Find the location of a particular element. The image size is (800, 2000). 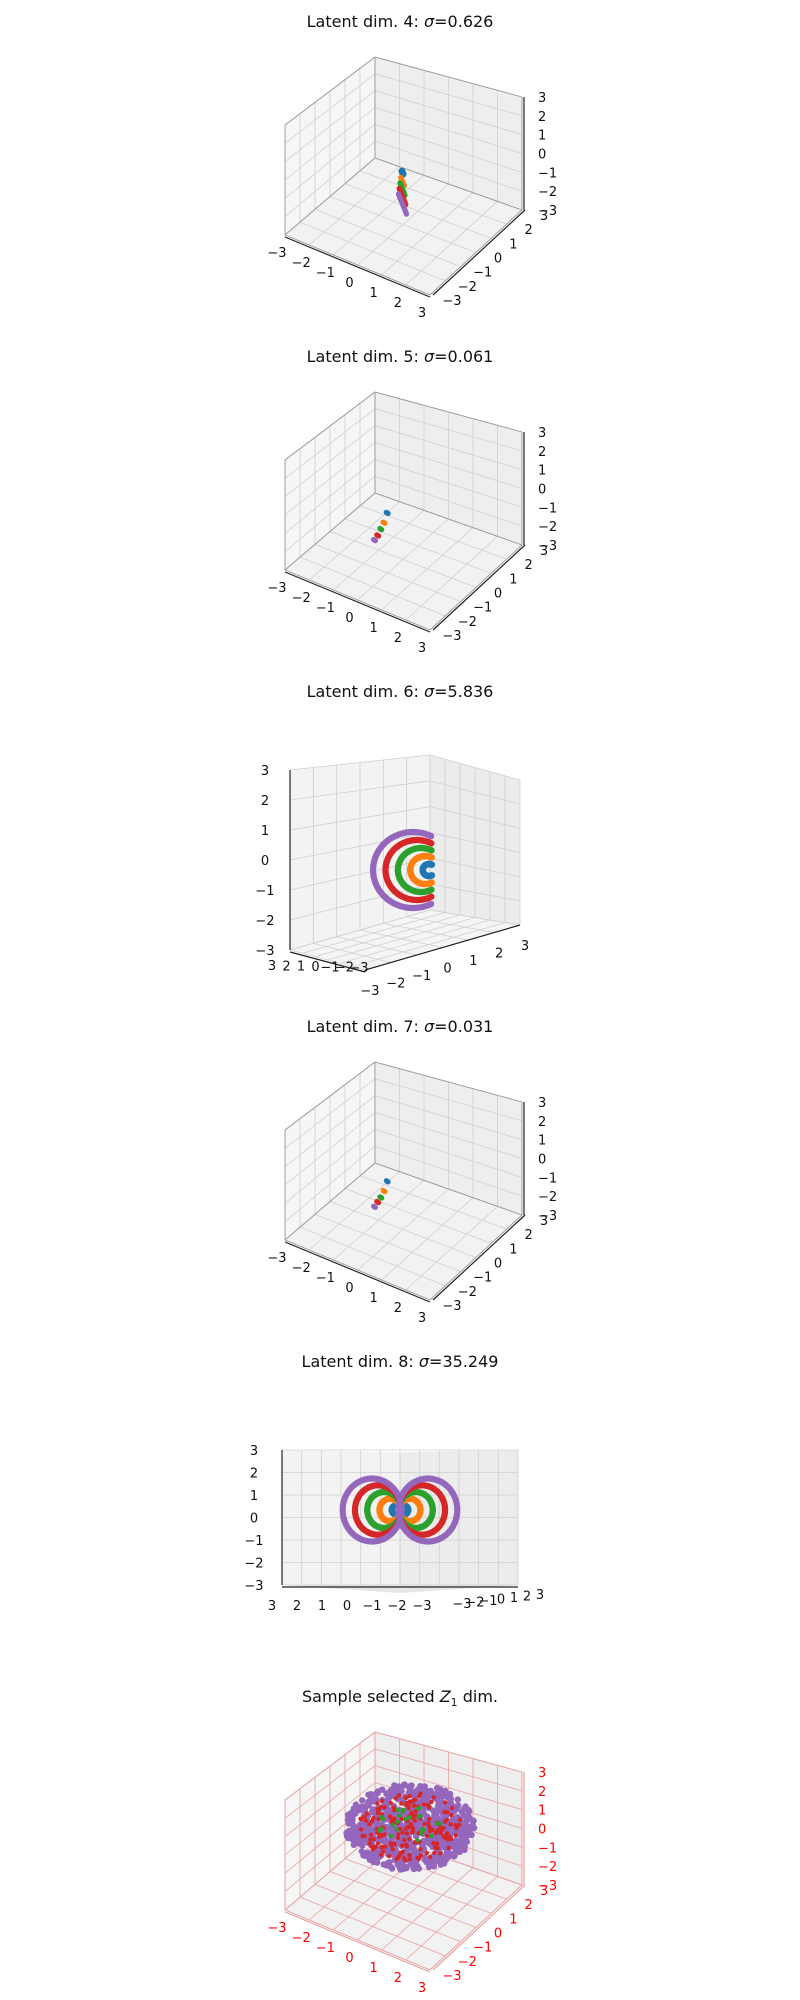

chart-title: Sample selected Z1 dim. is located at coordinates (400, 1698).